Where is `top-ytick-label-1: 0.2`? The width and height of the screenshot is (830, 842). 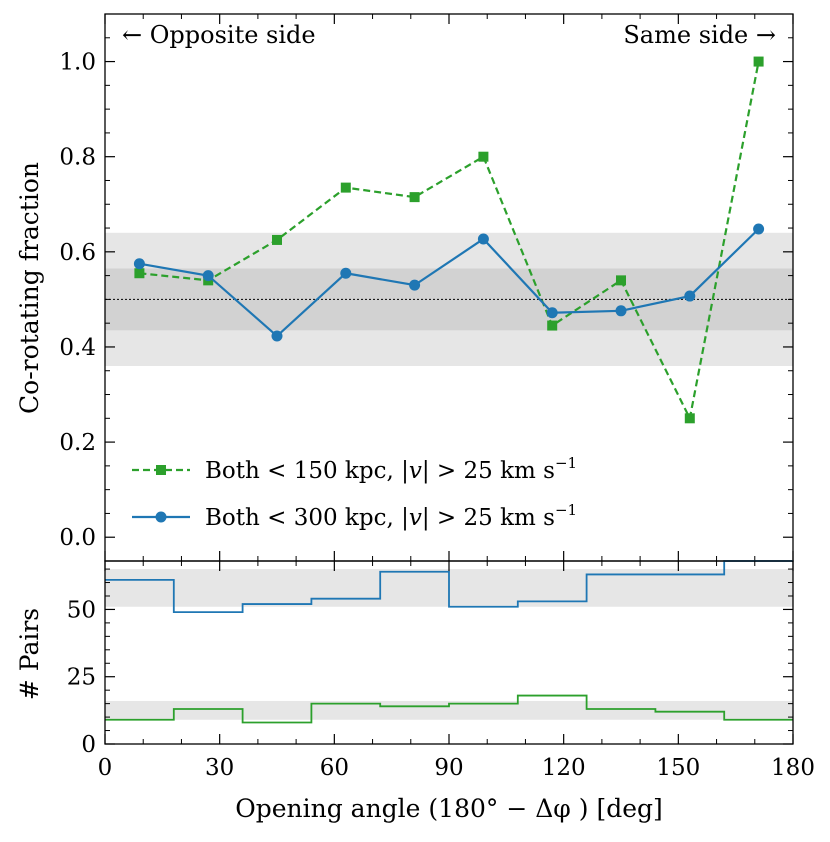
top-ytick-label-1: 0.2 is located at coordinates (77, 443).